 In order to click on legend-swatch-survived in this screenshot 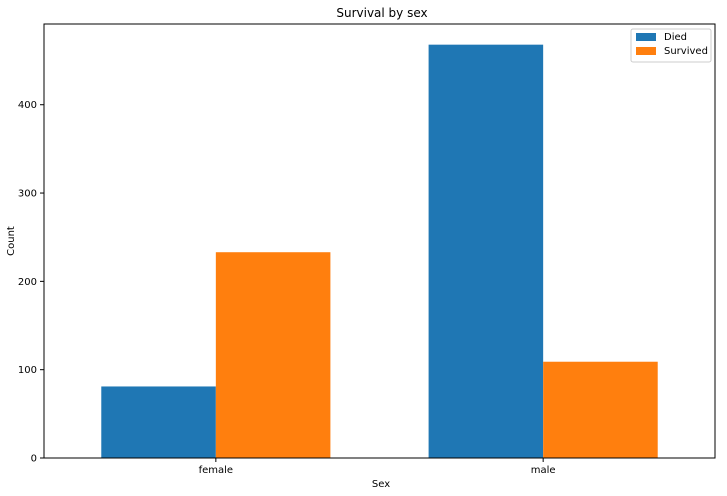, I will do `click(646, 51)`.